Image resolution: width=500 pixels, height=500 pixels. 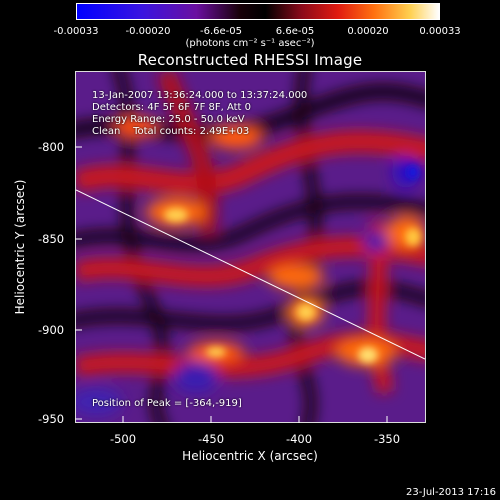 What do you see at coordinates (450, 492) in the screenshot?
I see `date-stamp: 23-Jul-2013 17:16` at bounding box center [450, 492].